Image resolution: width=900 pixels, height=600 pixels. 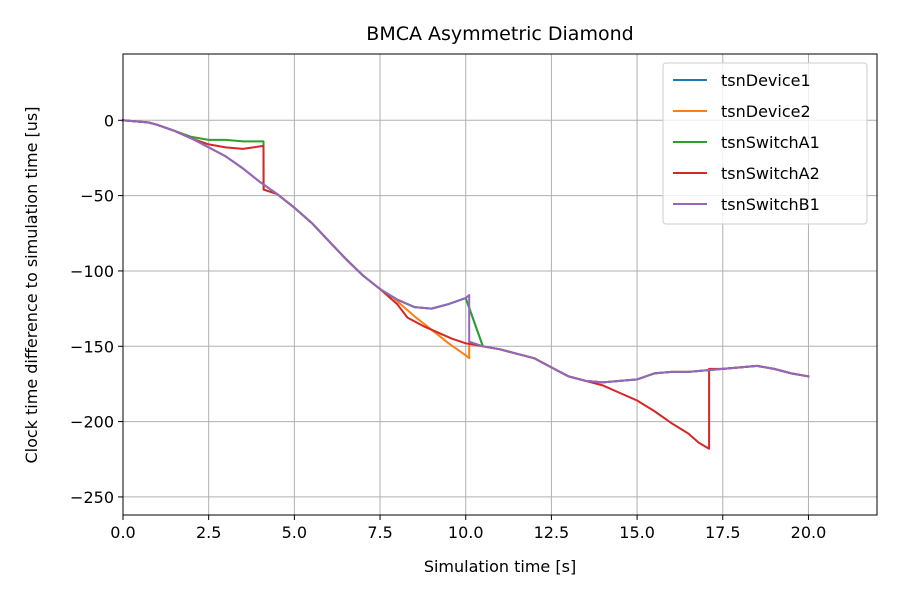 What do you see at coordinates (499, 34) in the screenshot?
I see `chart-title: BMCA Asymmetric Diamond` at bounding box center [499, 34].